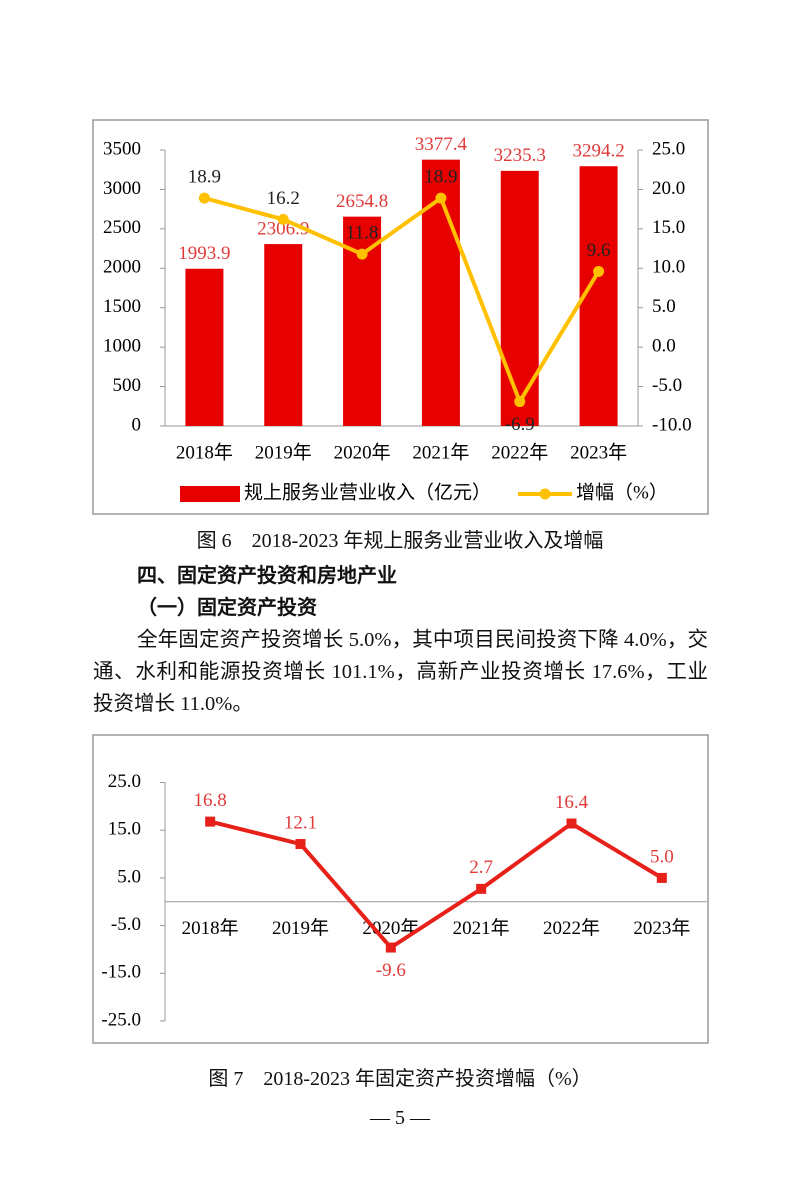 Image resolution: width=800 pixels, height=1200 pixels. I want to click on y-tick-label: 2000, so click(122, 267).